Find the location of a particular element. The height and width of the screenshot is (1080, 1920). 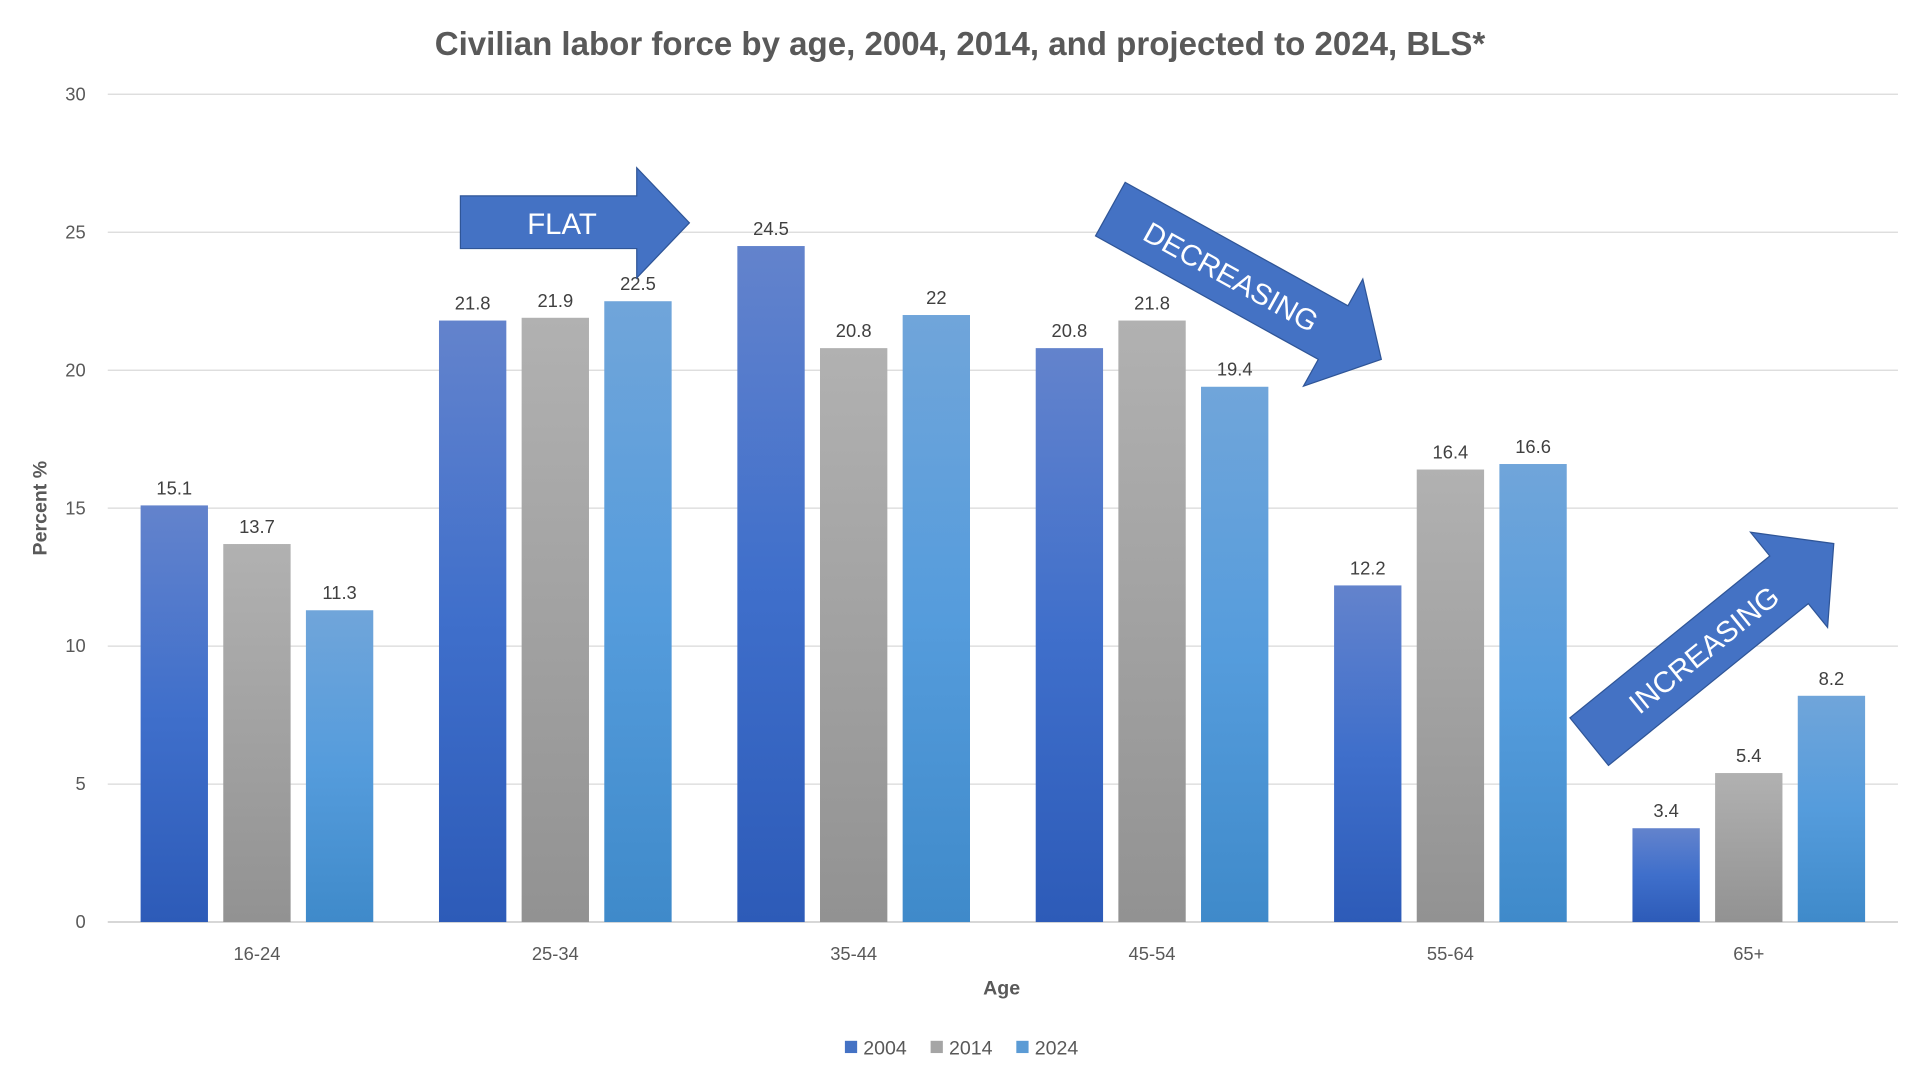

legend: 2004 2014 2024 is located at coordinates (961, 1048).